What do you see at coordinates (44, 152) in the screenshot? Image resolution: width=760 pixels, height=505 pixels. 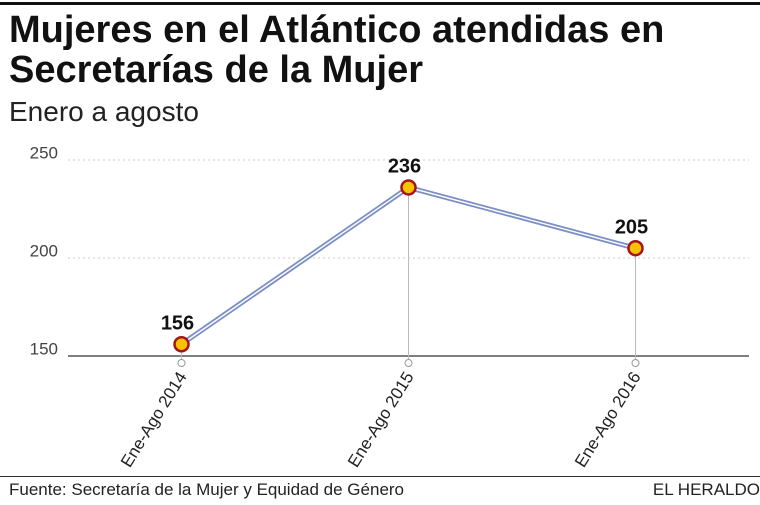 I see `y-tick-label: 250` at bounding box center [44, 152].